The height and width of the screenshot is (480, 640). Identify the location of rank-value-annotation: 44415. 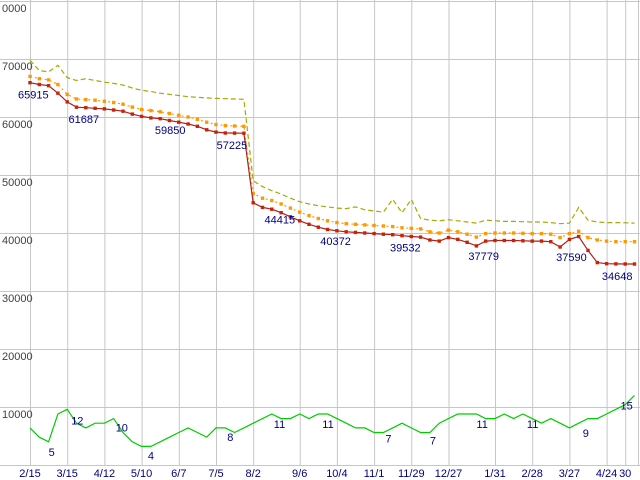
(280, 220).